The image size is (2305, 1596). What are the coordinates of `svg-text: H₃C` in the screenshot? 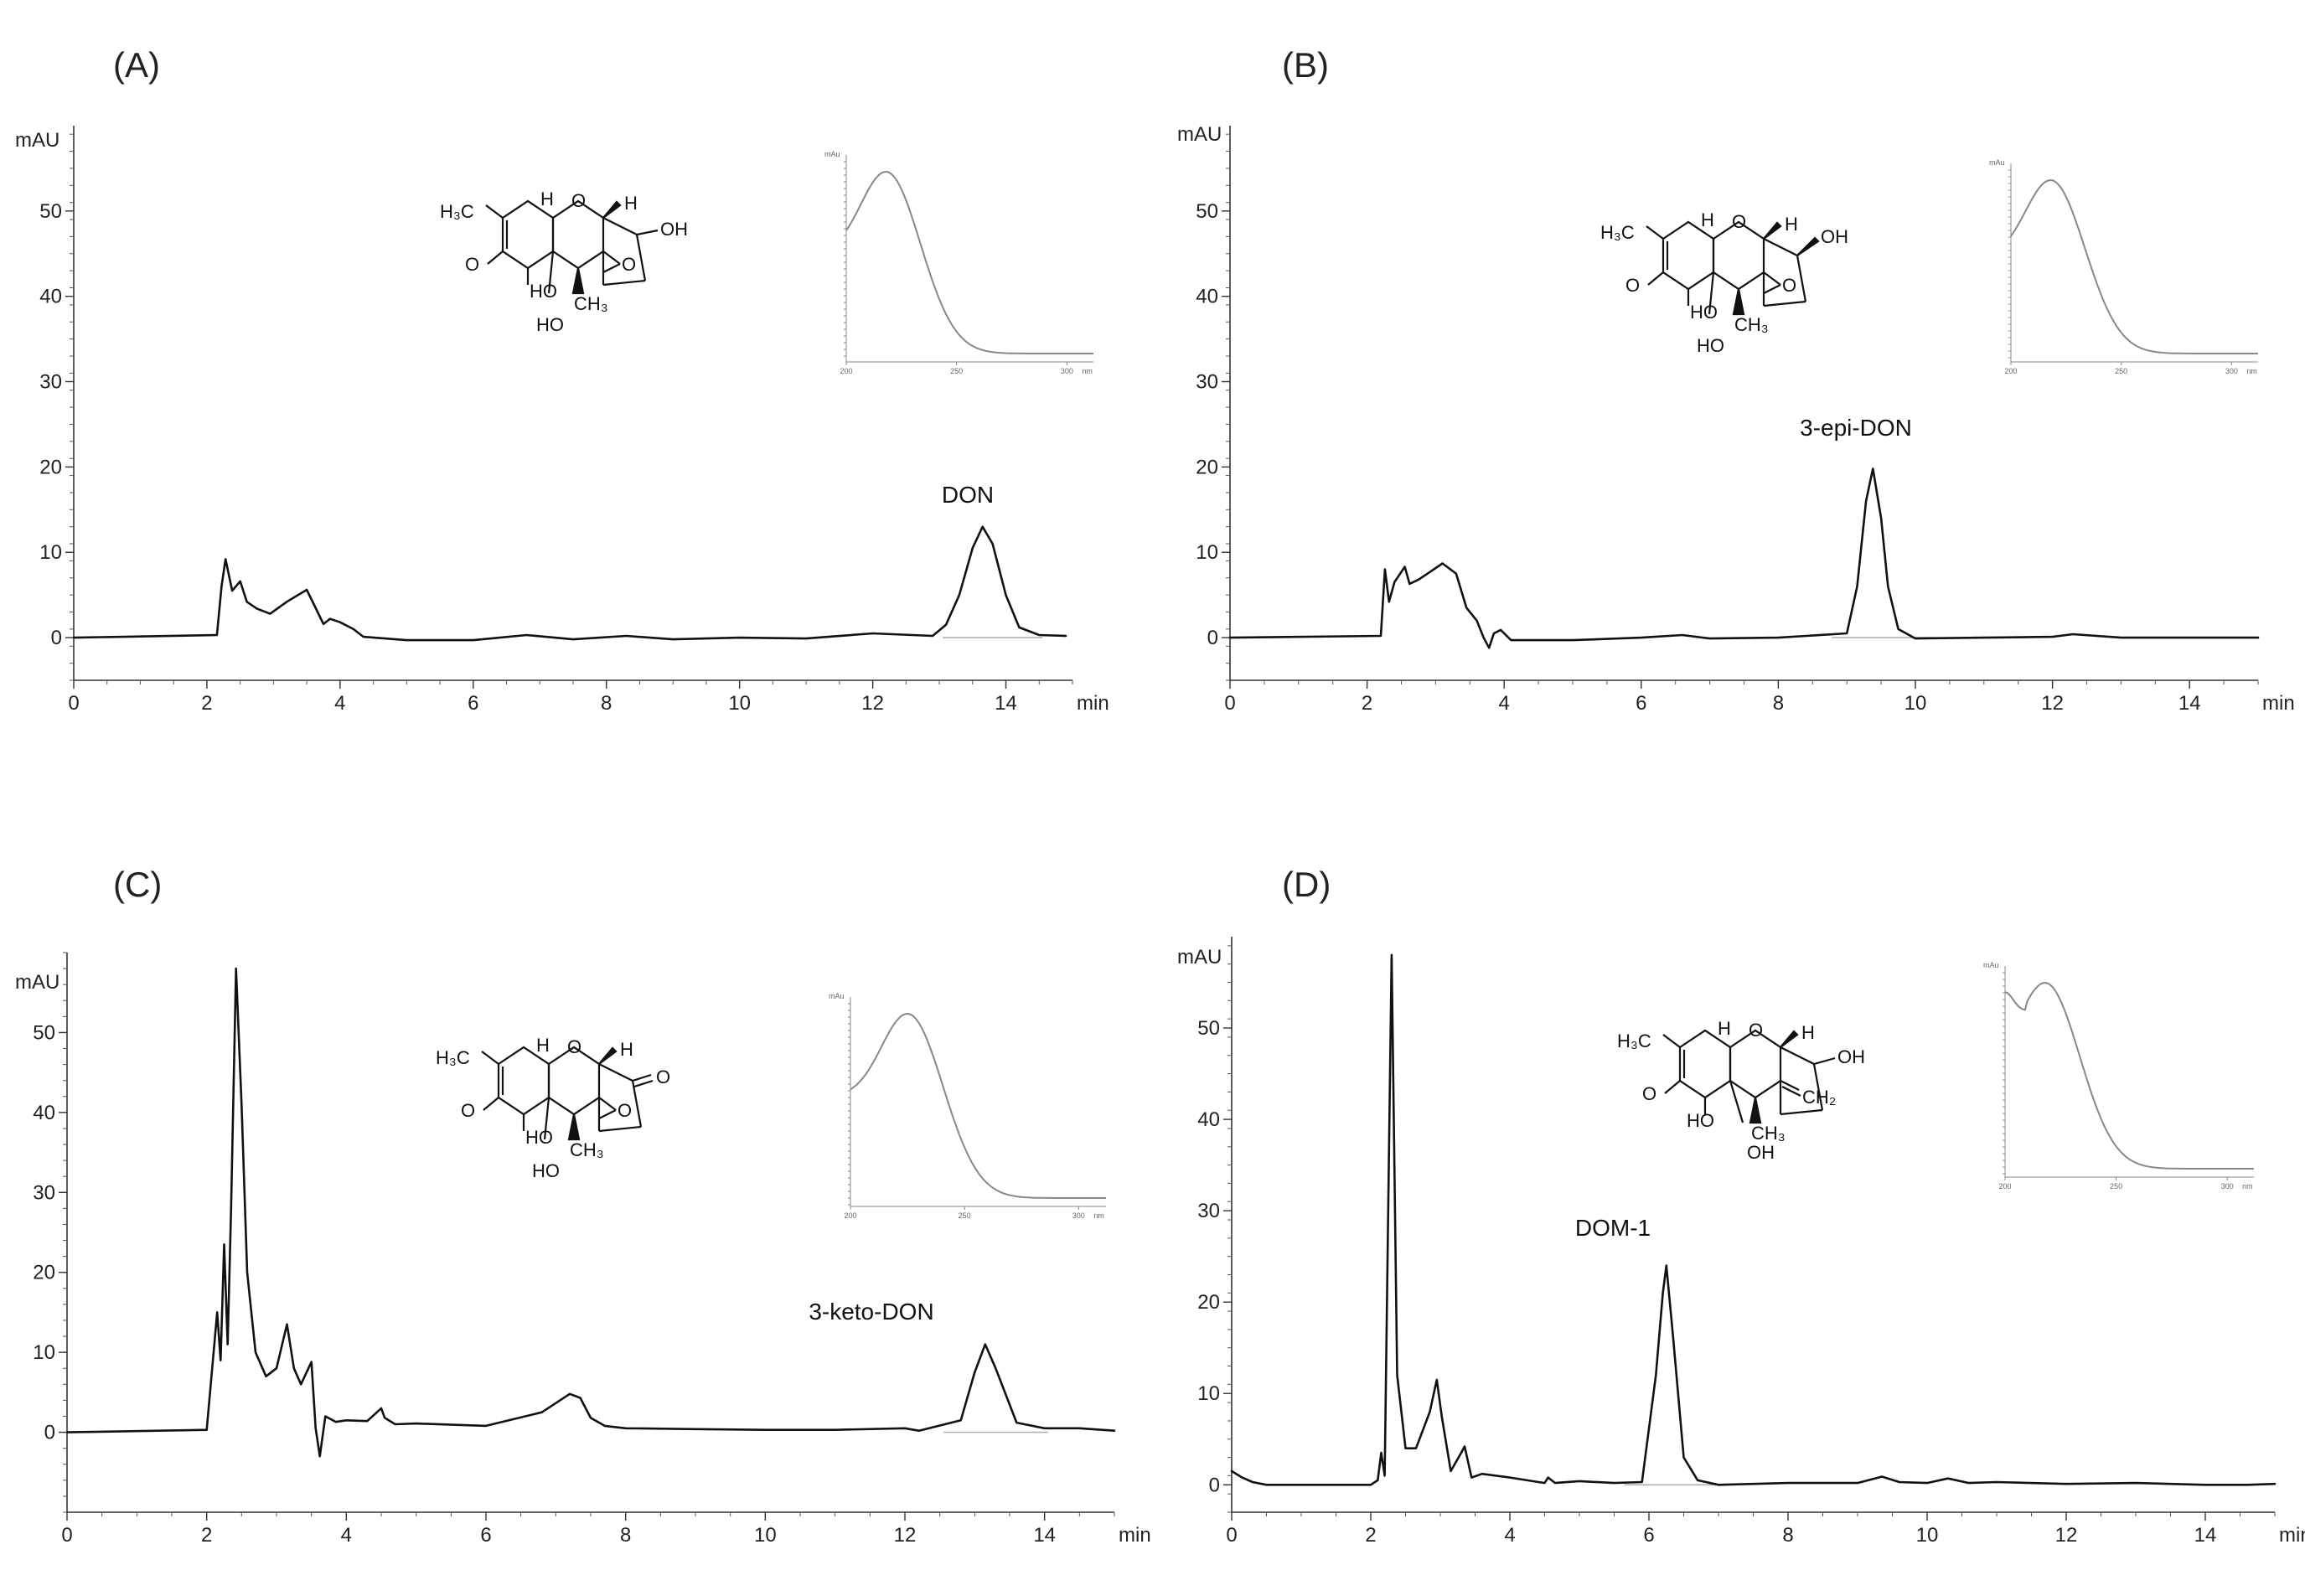 It's located at (453, 1057).